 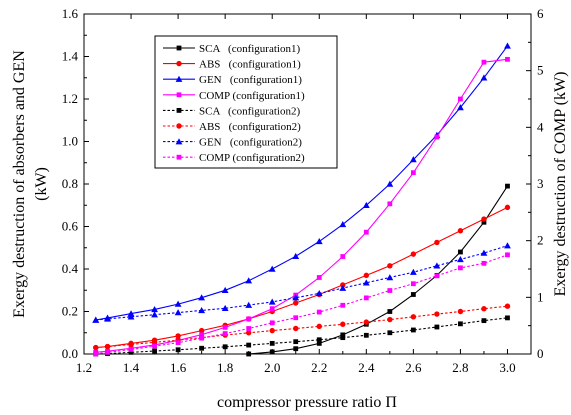 What do you see at coordinates (70, 183) in the screenshot?
I see `y-left-tick-label: 0.8` at bounding box center [70, 183].